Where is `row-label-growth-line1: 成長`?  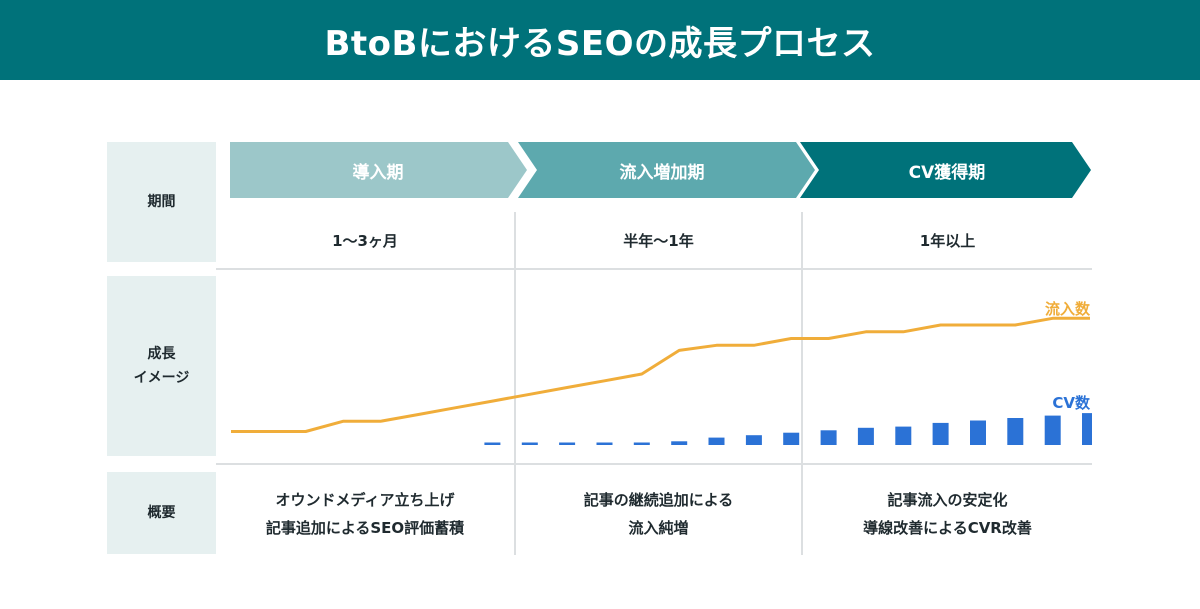
row-label-growth-line1: 成長 is located at coordinates (161, 354).